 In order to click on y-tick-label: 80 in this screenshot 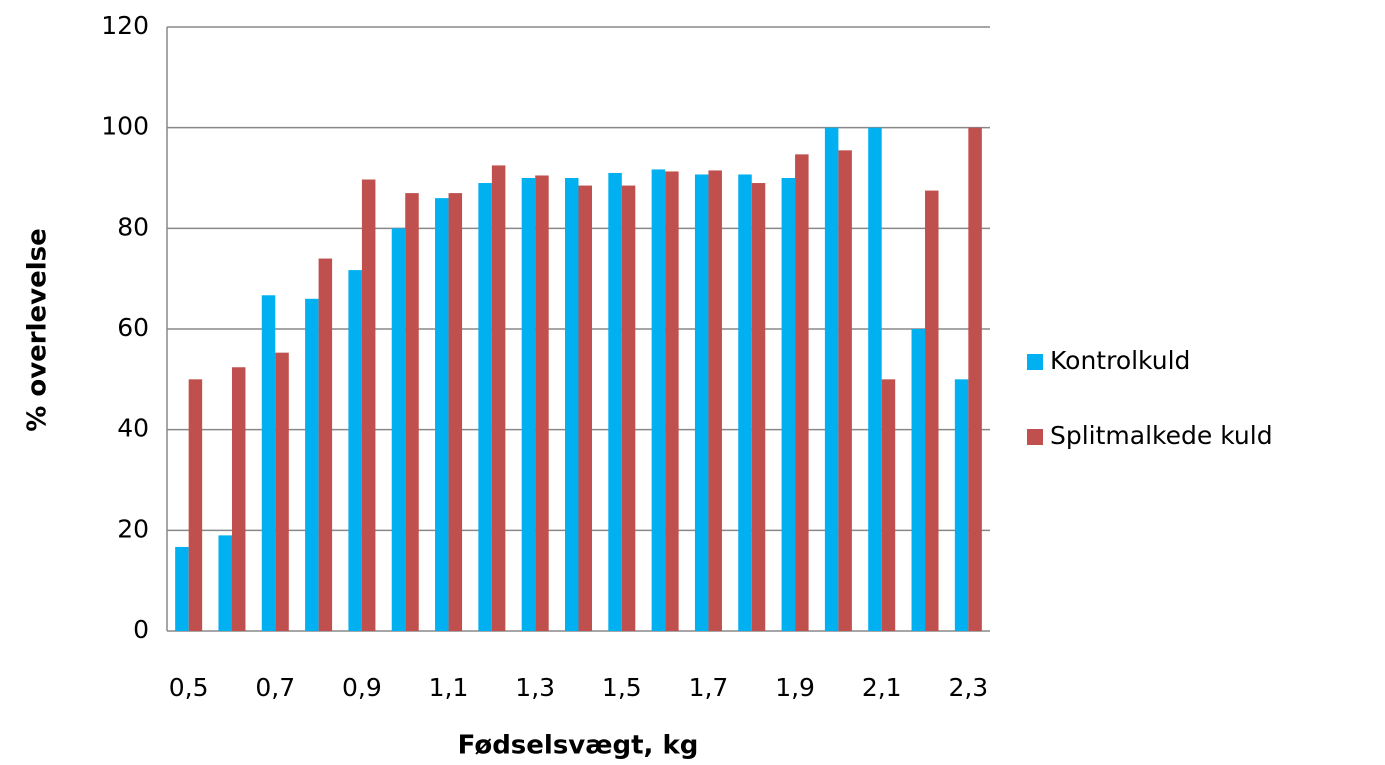, I will do `click(133, 226)`.